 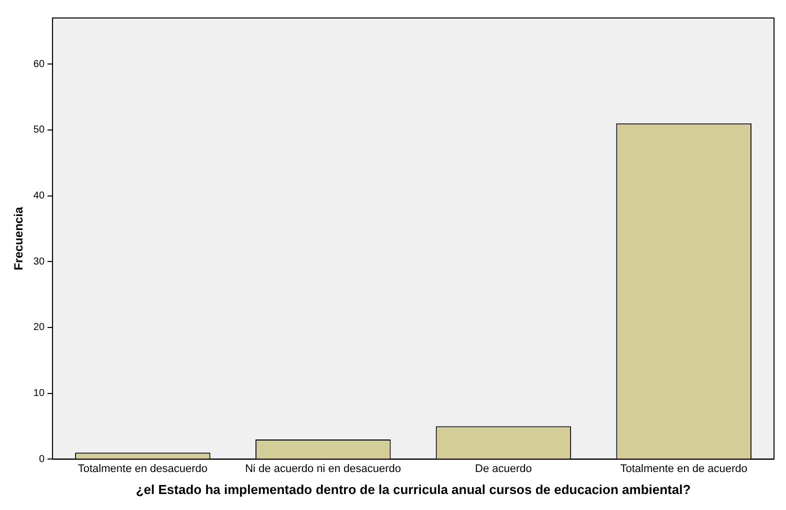 I want to click on x-axis-title: ¿el Estado ha implementado dentro de la curricula anual cursos de educacion ambiental?, so click(x=413, y=489).